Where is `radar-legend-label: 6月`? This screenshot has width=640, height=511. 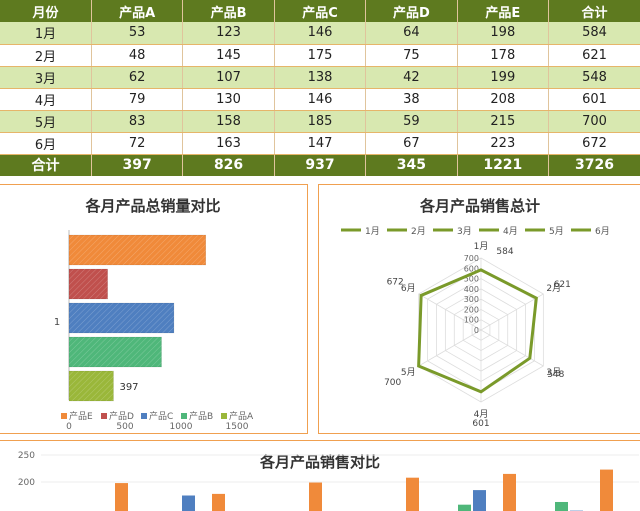 radar-legend-label: 6月 is located at coordinates (602, 231).